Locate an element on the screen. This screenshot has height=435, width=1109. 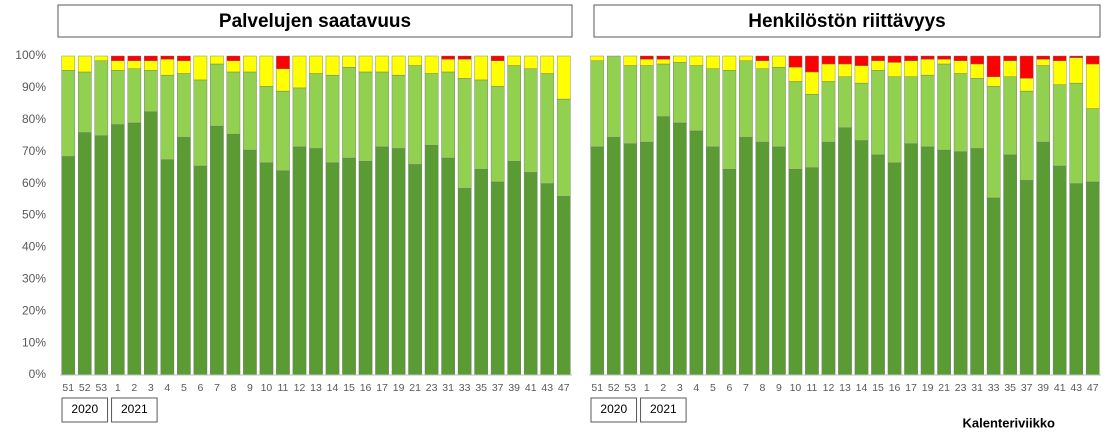
x-tick-label: 19 is located at coordinates (399, 388).